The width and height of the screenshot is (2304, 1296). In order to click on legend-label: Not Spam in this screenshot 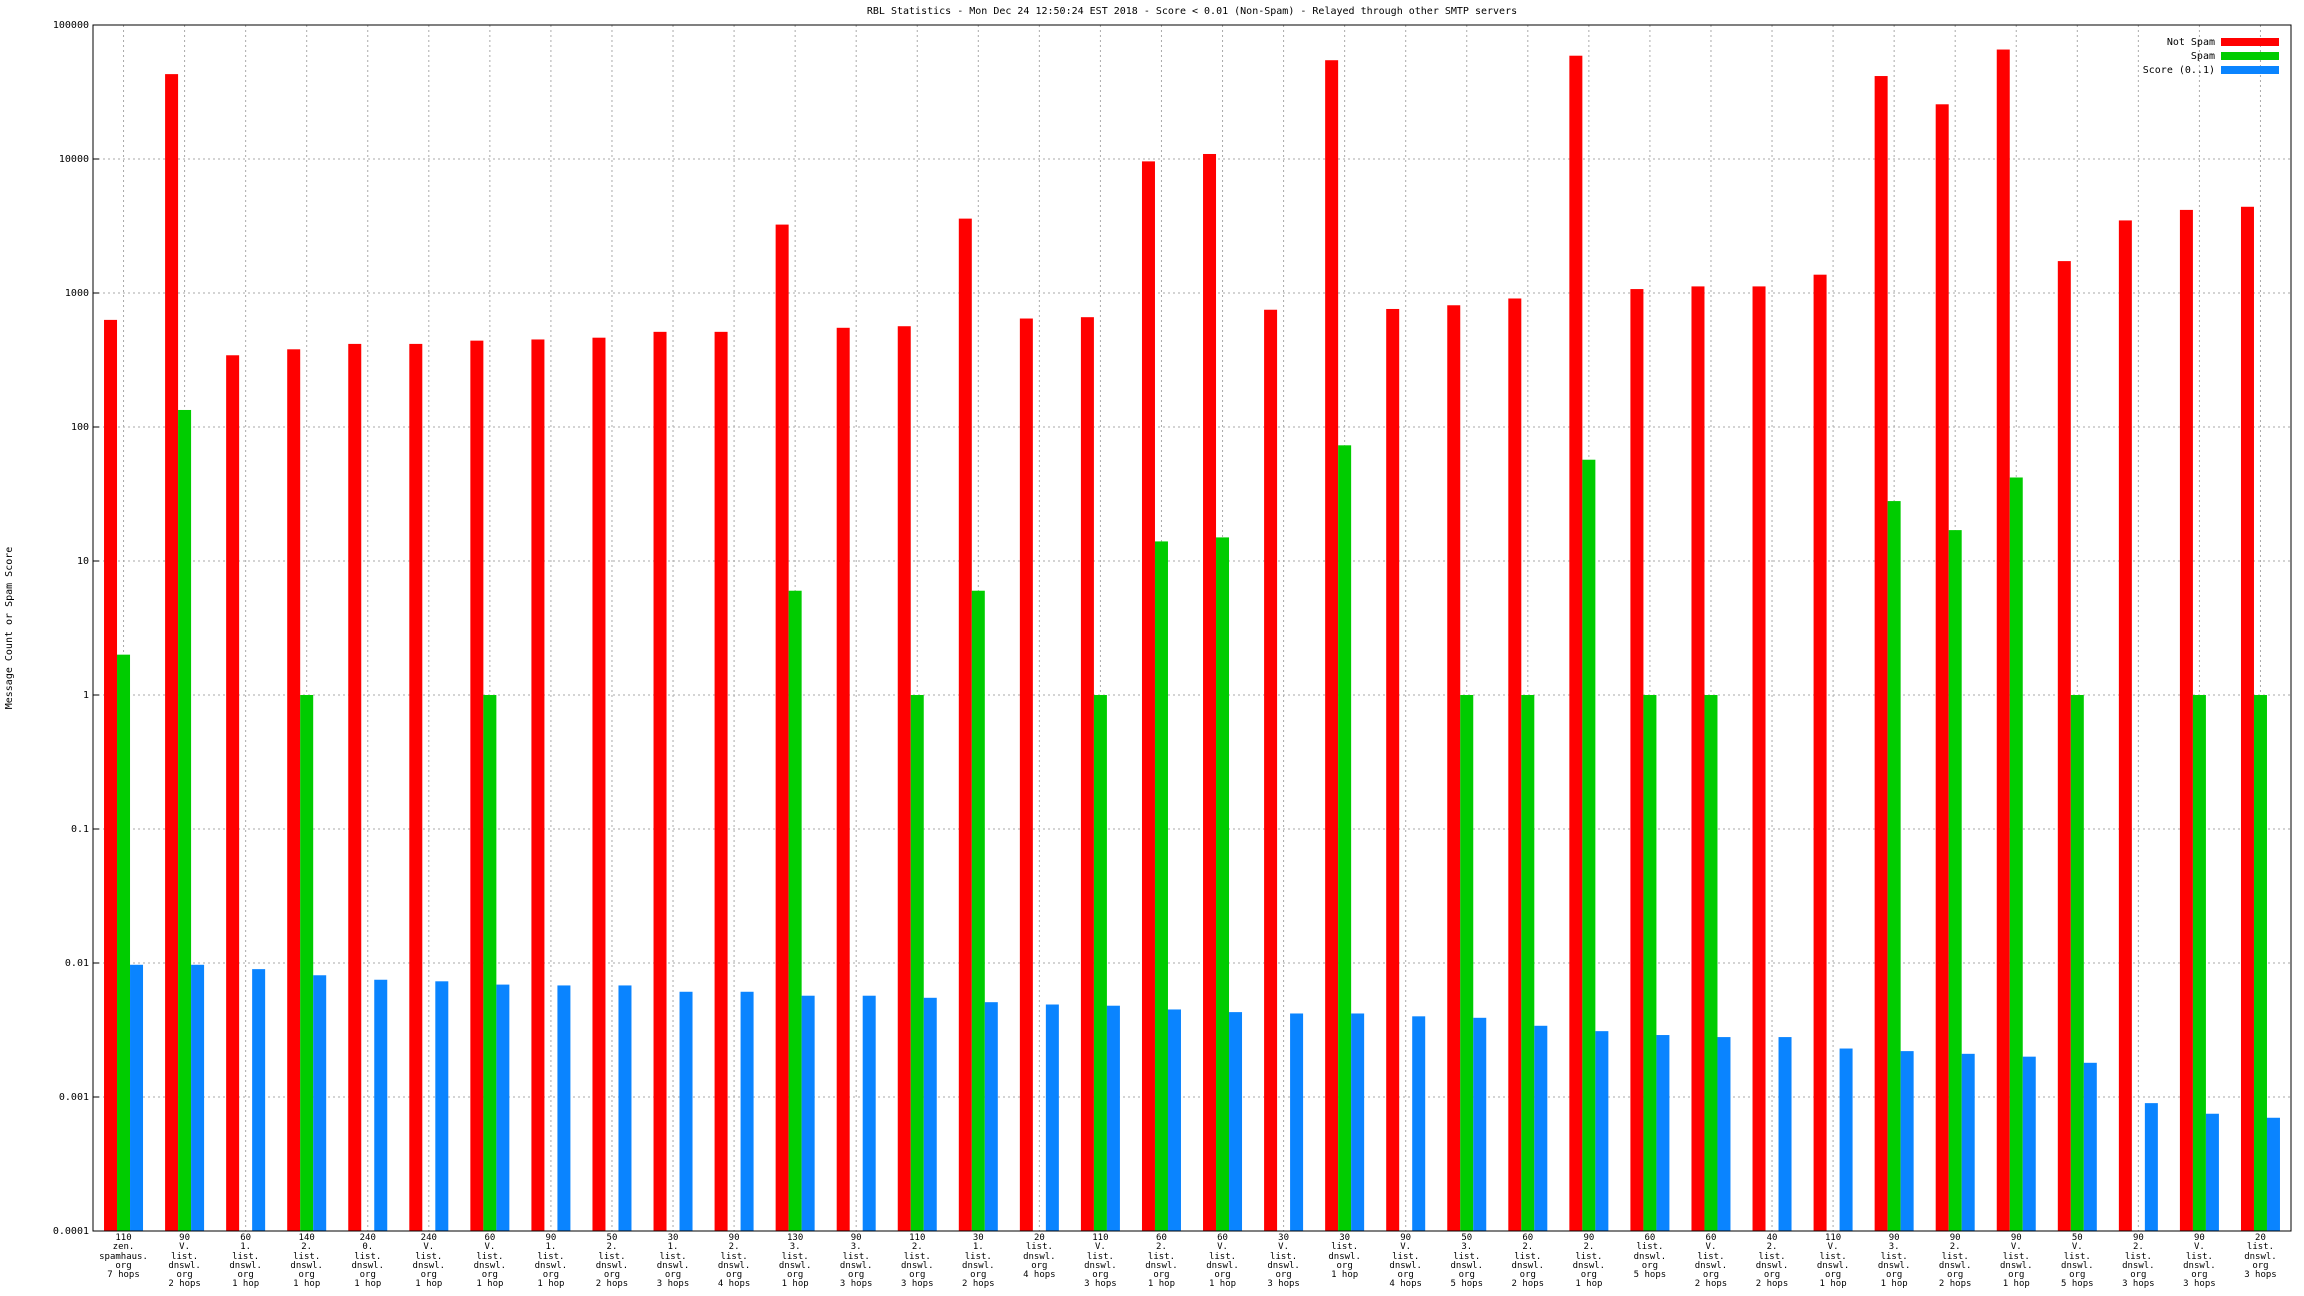, I will do `click(2191, 42)`.